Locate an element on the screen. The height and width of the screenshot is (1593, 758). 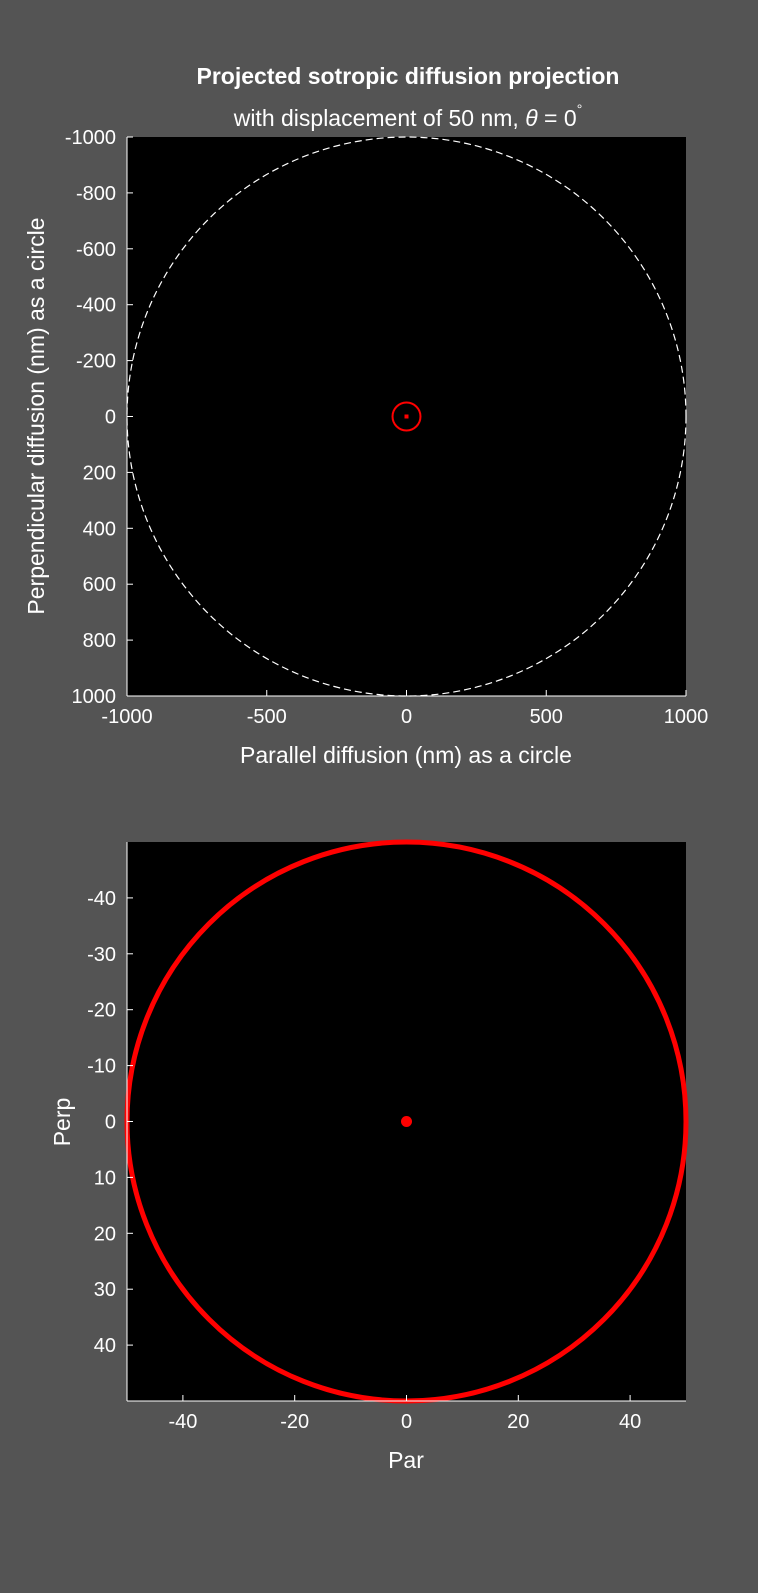
chart-top-y-ticks: -1000 -800 -600 -400 -200 0 200 400 600 800 1000 is located at coordinates (99, 417).